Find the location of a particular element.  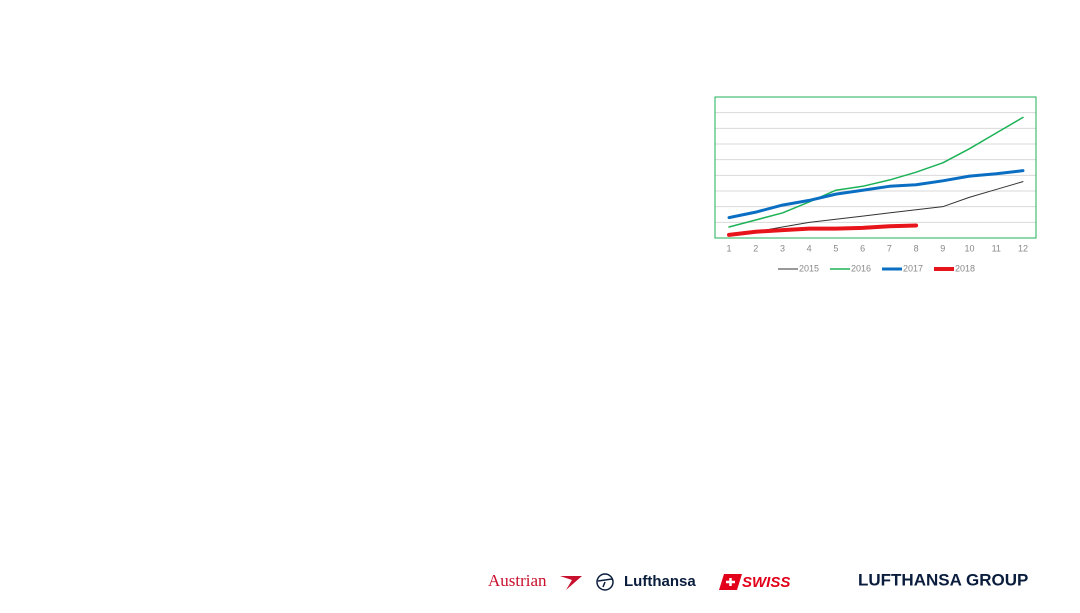

legend-label: 2017 is located at coordinates (913, 268).